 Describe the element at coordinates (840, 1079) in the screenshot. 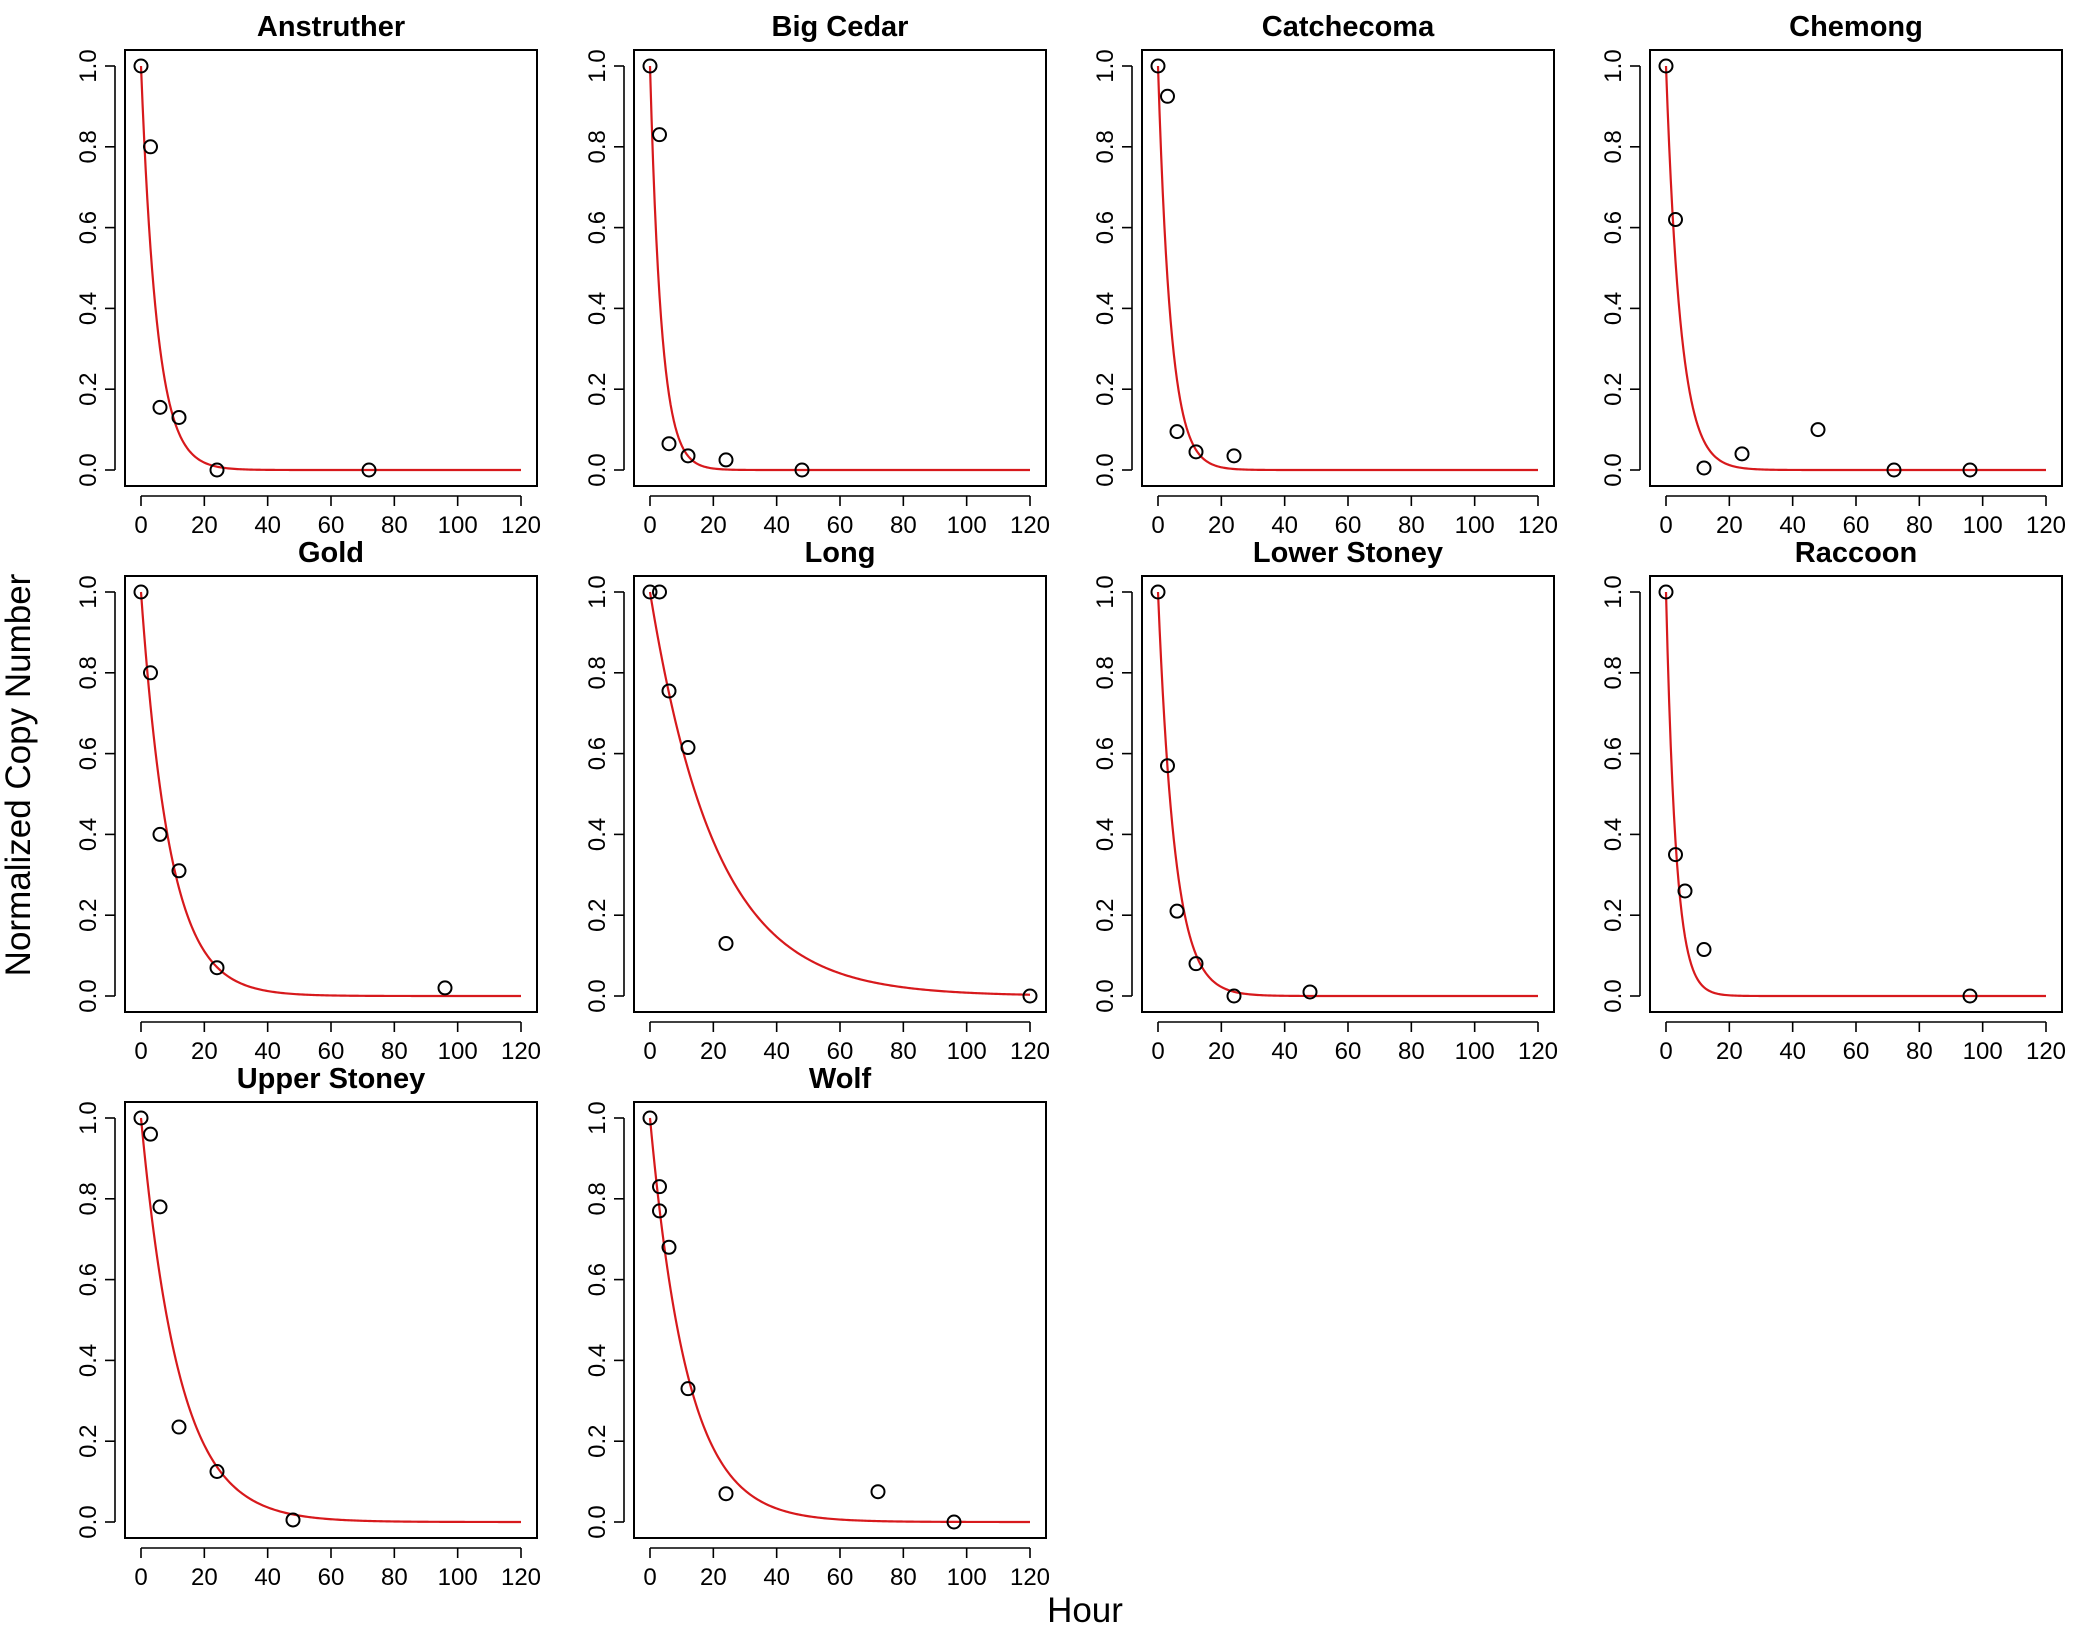

I see `panel-title: Wolf` at that location.